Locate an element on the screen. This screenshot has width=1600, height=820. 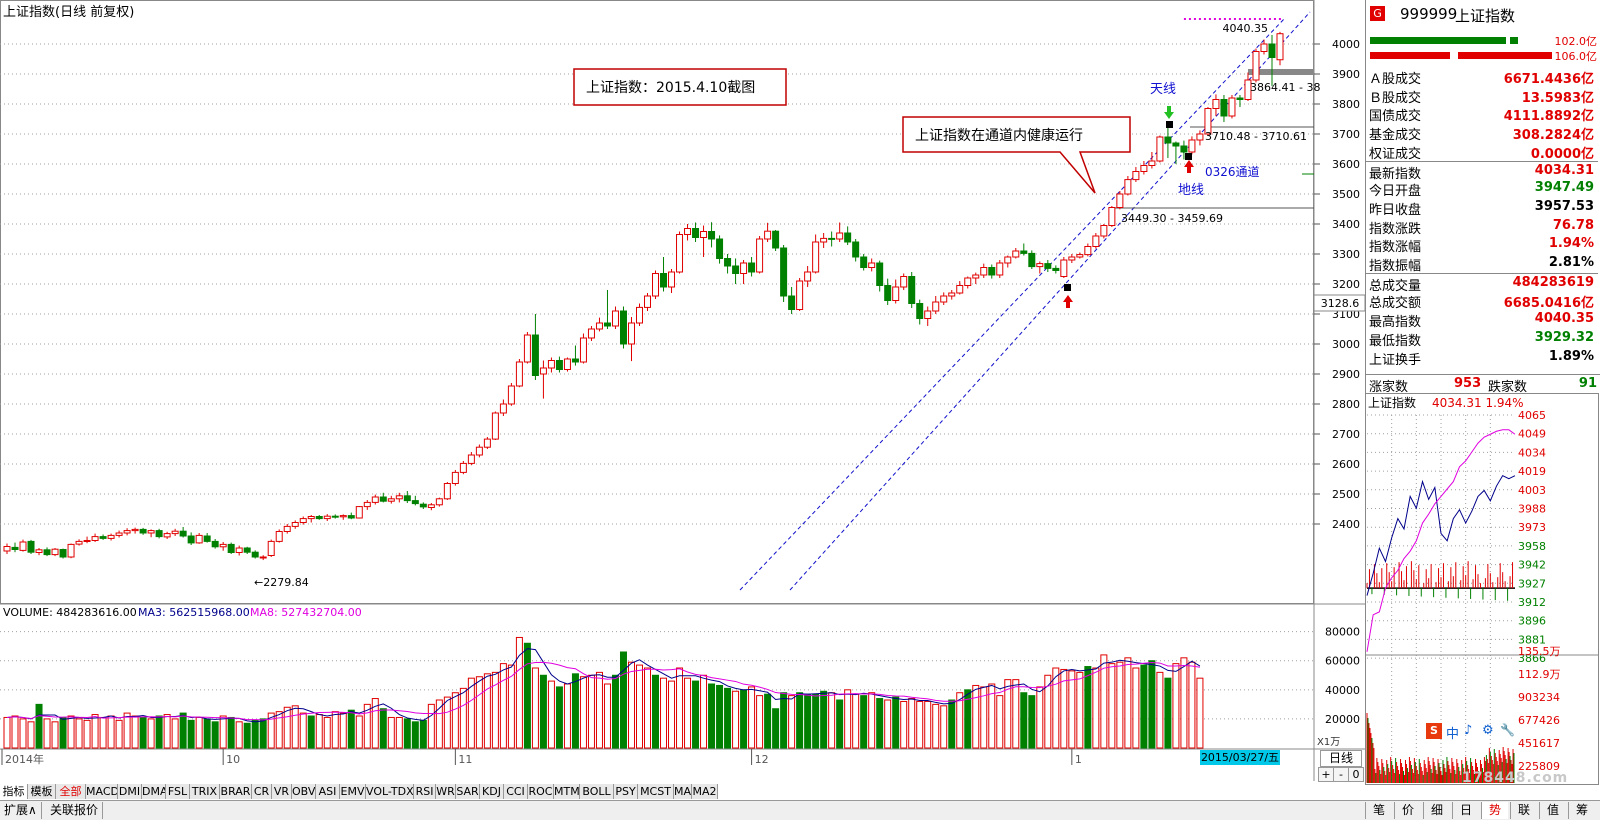
tab-brar: BRAR is located at coordinates (236, 791).